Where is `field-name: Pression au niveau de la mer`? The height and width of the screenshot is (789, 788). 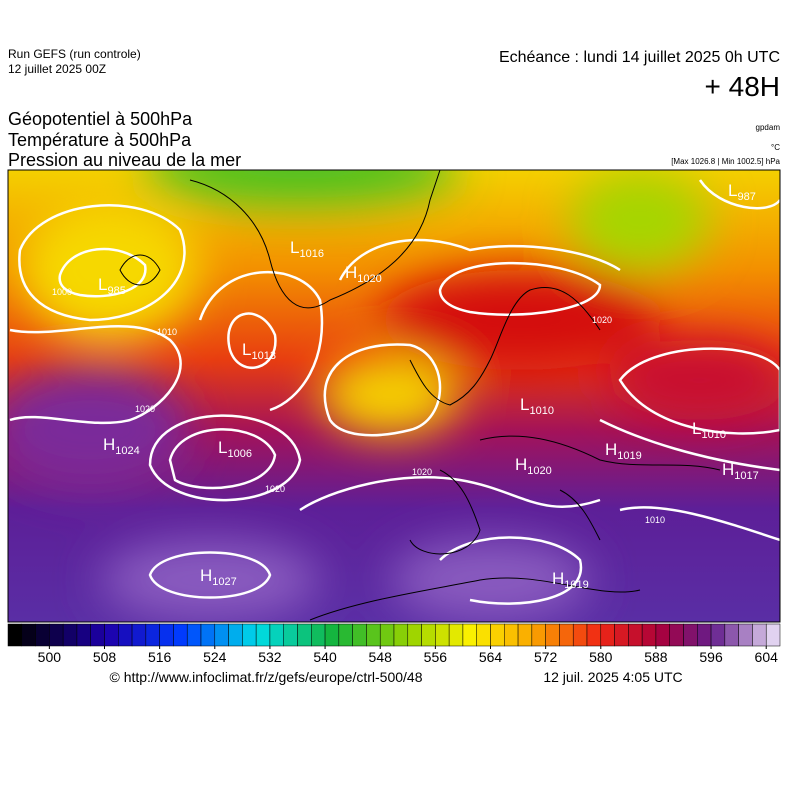 field-name: Pression au niveau de la mer is located at coordinates (124, 160).